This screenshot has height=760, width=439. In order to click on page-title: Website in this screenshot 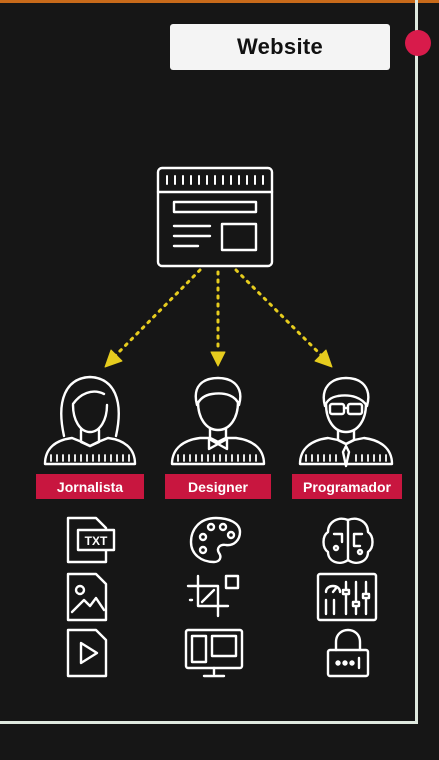, I will do `click(280, 46)`.